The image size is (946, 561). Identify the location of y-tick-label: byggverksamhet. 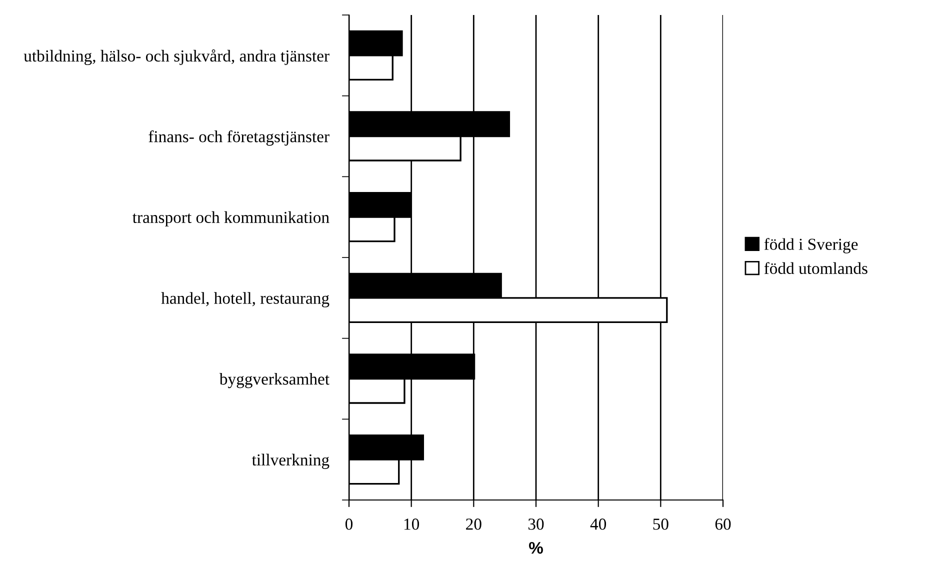
(274, 380).